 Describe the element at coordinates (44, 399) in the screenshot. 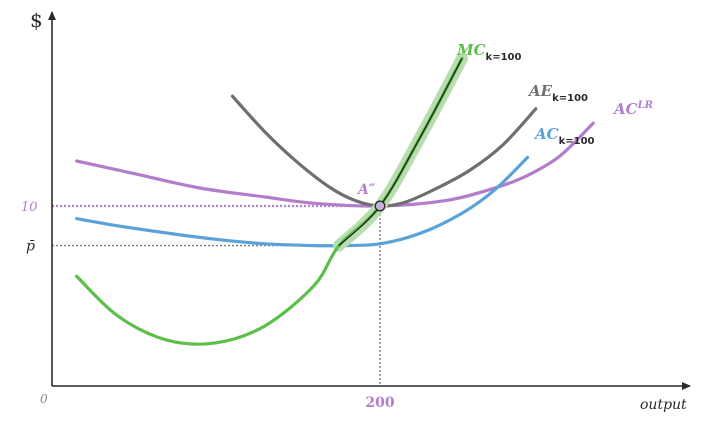

I see `origin-label: 0` at that location.